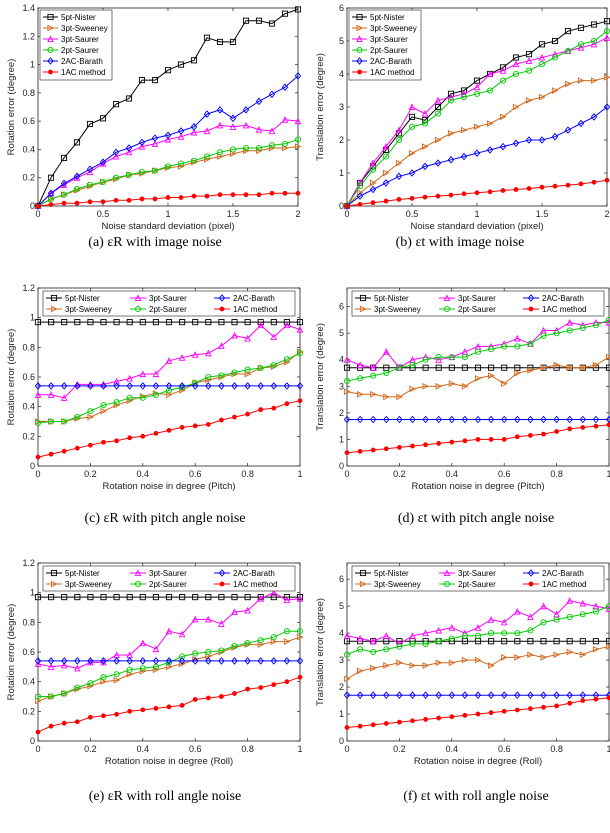 Image resolution: width=610 pixels, height=833 pixels. What do you see at coordinates (168, 309) in the screenshot?
I see `legend-label: 2pt-Saurer` at bounding box center [168, 309].